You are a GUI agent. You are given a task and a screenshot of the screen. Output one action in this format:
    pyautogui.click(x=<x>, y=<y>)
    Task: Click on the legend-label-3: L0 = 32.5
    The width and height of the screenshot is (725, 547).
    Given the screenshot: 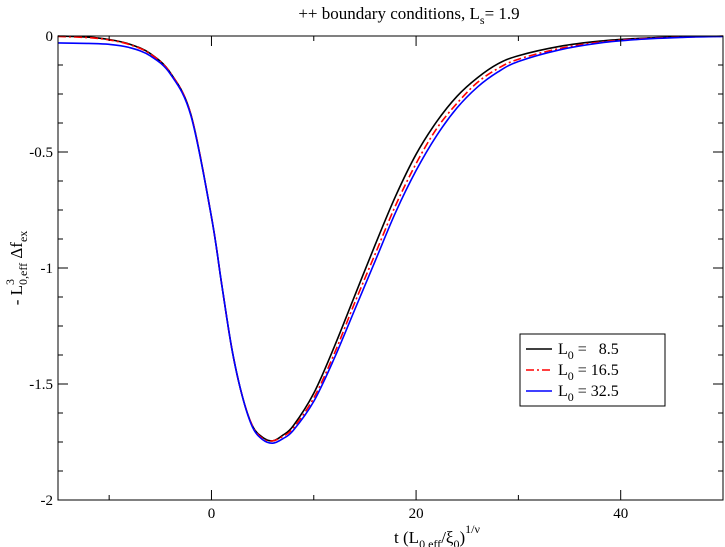 What is the action you would take?
    pyautogui.click(x=588, y=393)
    